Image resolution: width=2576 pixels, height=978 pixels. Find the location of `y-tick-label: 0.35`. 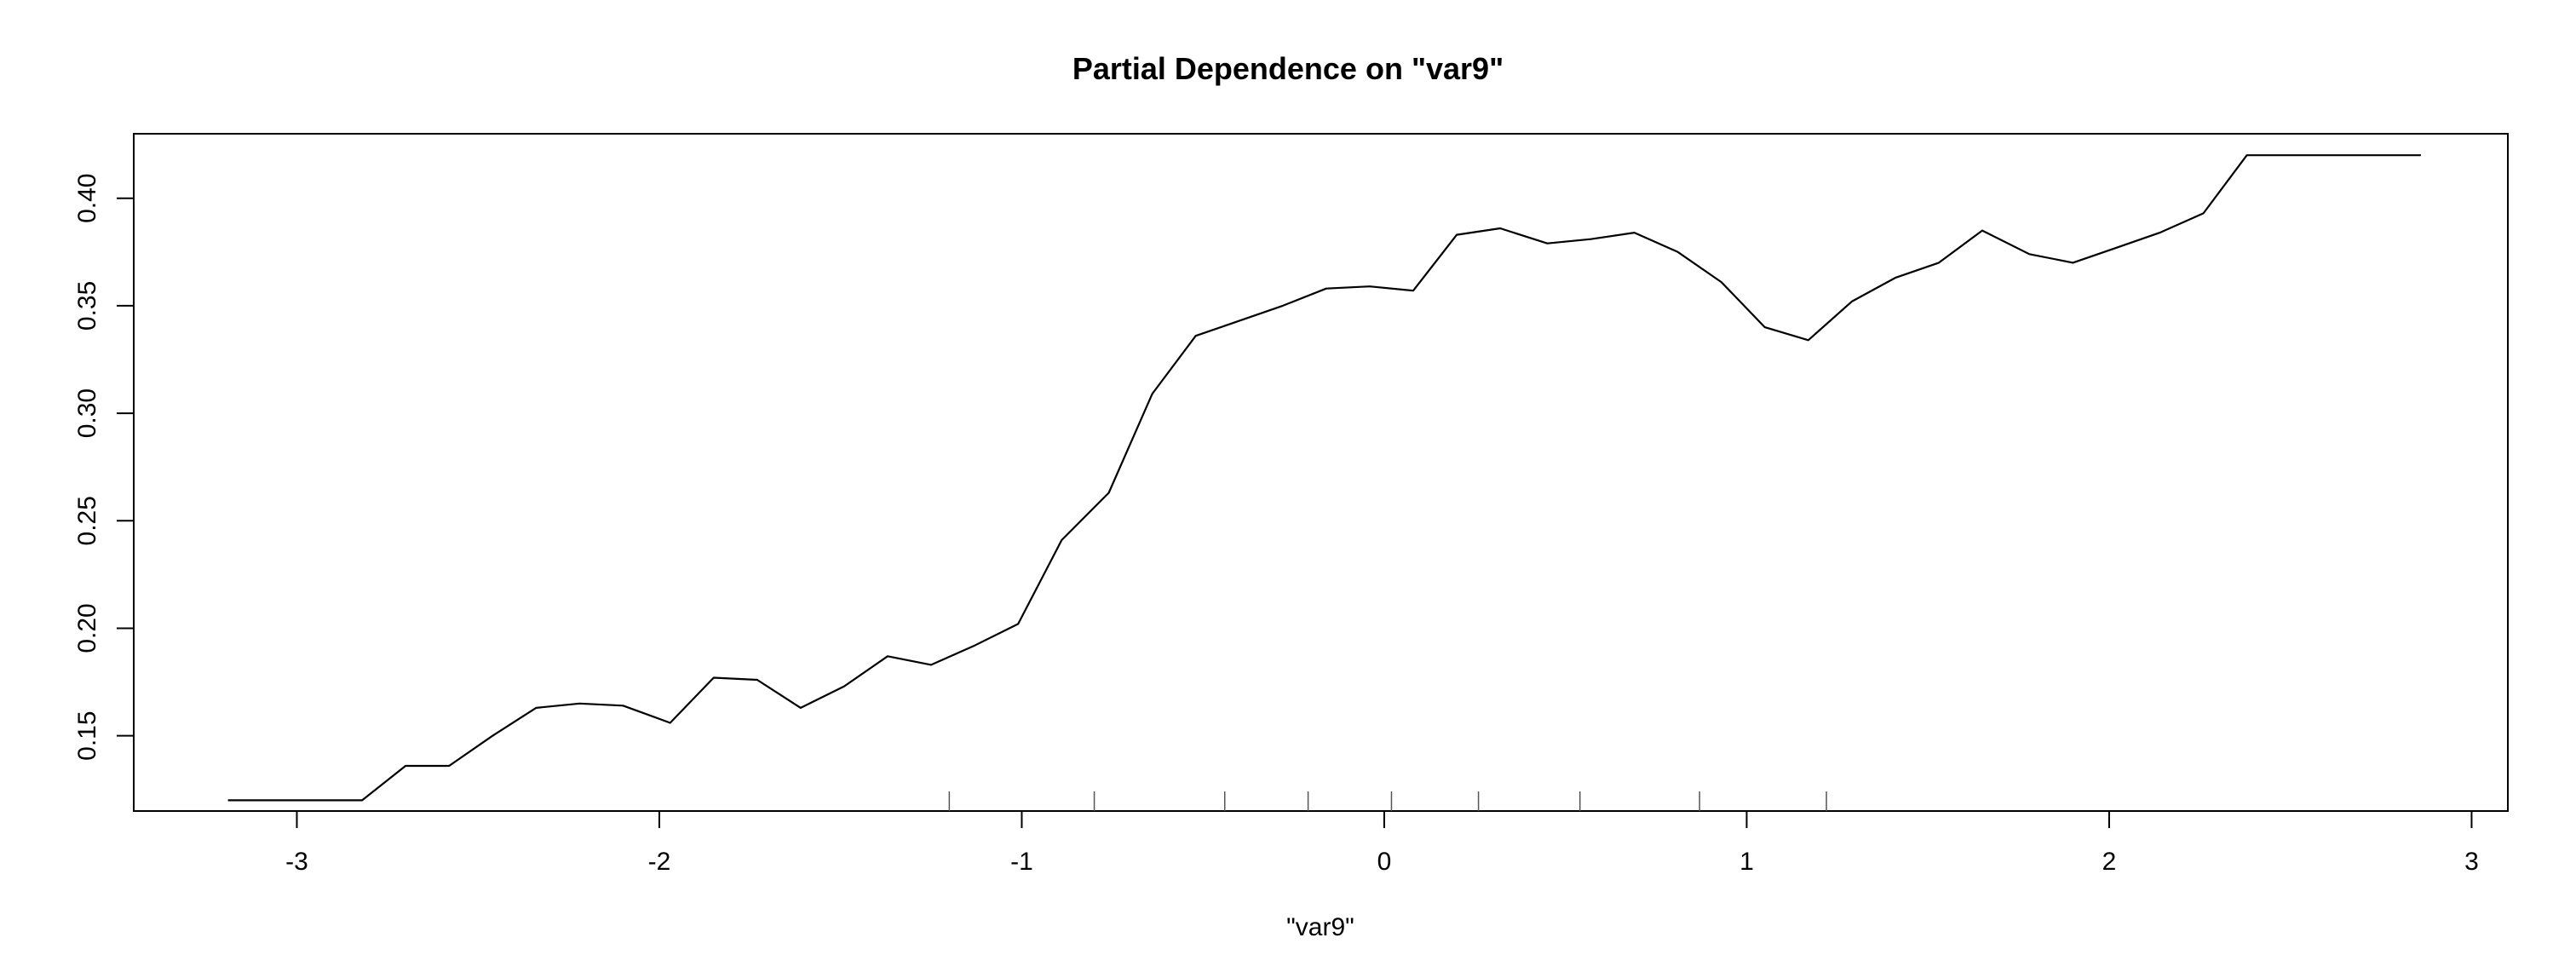

y-tick-label: 0.35 is located at coordinates (87, 306).